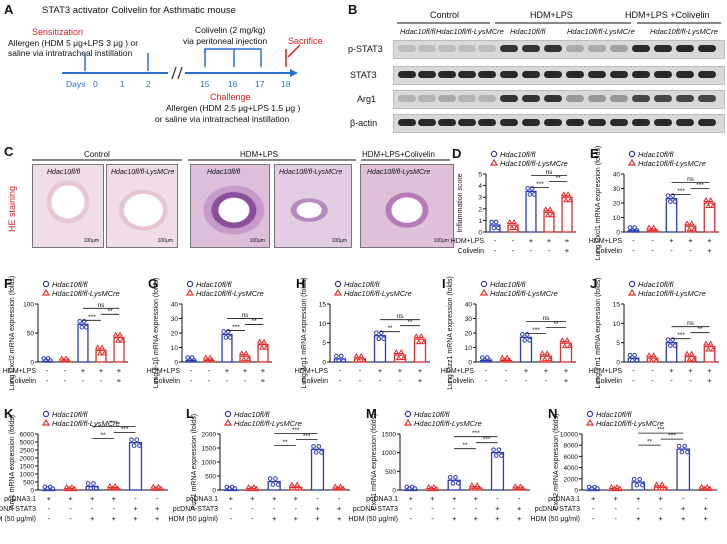 The width and height of the screenshot is (727, 544). What do you see at coordinates (598, 203) in the screenshot?
I see `y-axis-label: Lung Cxcl1 mRNA expression (folds)` at bounding box center [598, 203].